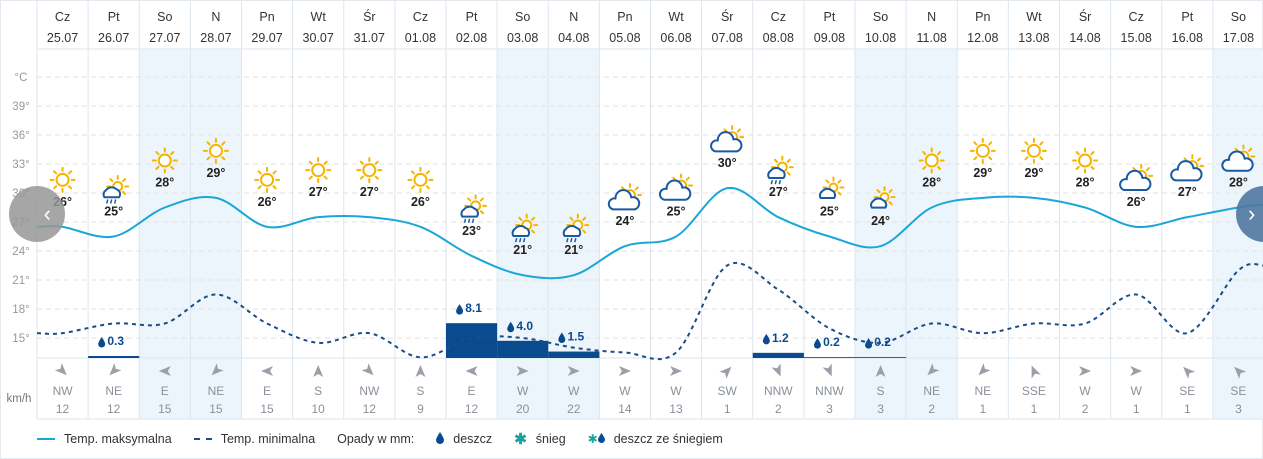 The height and width of the screenshot is (459, 1263). I want to click on max-temp-label: 27°, so click(778, 192).